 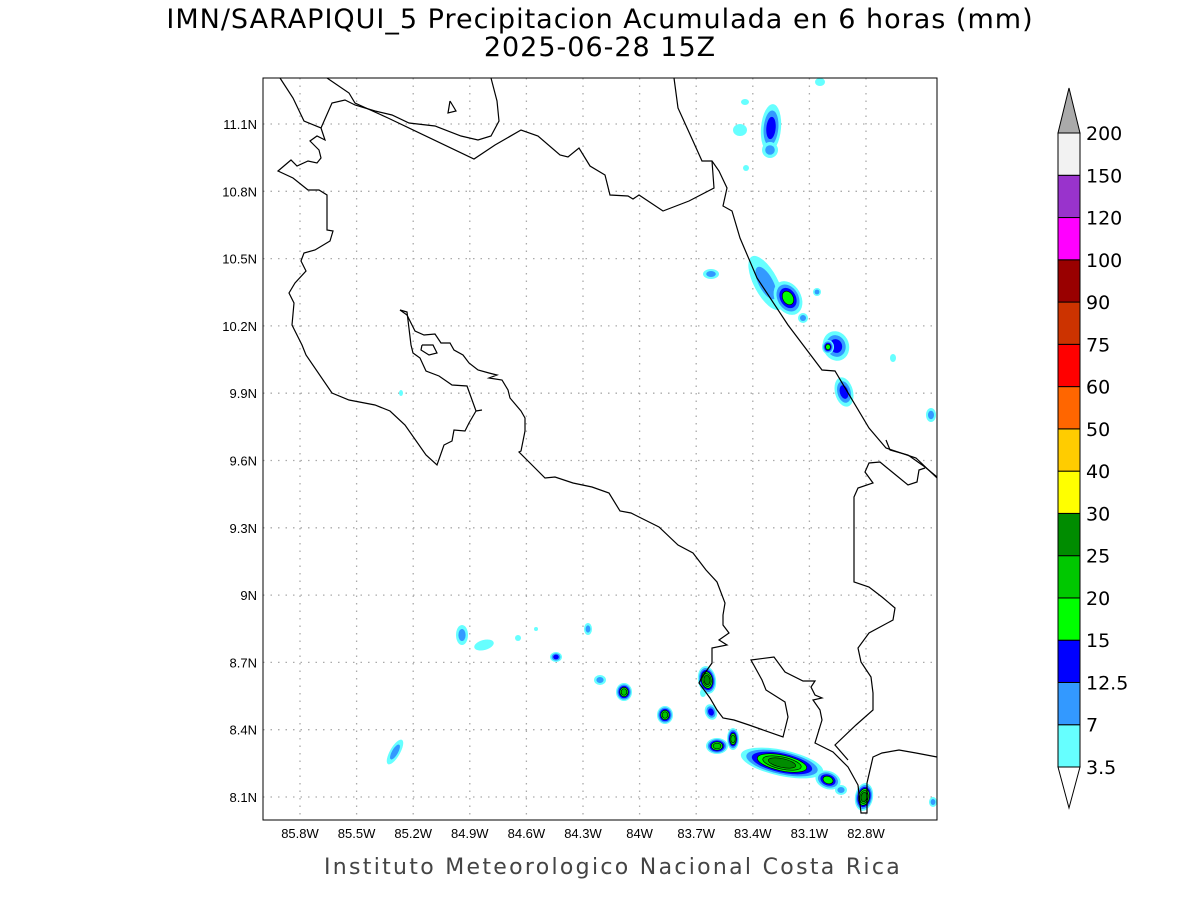 What do you see at coordinates (1069, 788) in the screenshot?
I see `colorbar-under-arrow` at bounding box center [1069, 788].